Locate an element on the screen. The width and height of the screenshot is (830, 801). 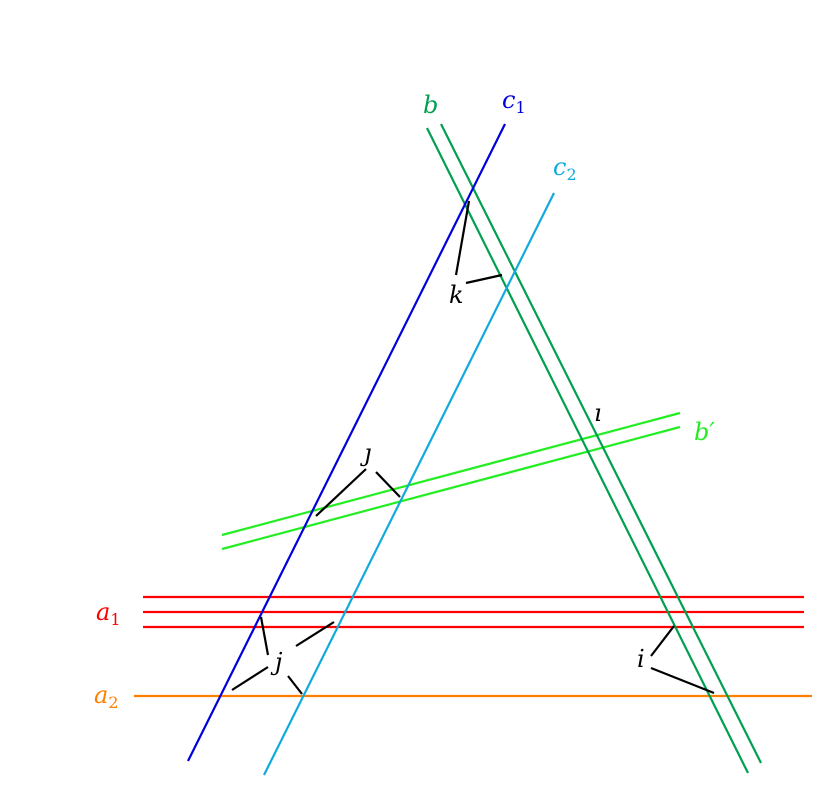
label-j: j is located at coordinates (276, 662).